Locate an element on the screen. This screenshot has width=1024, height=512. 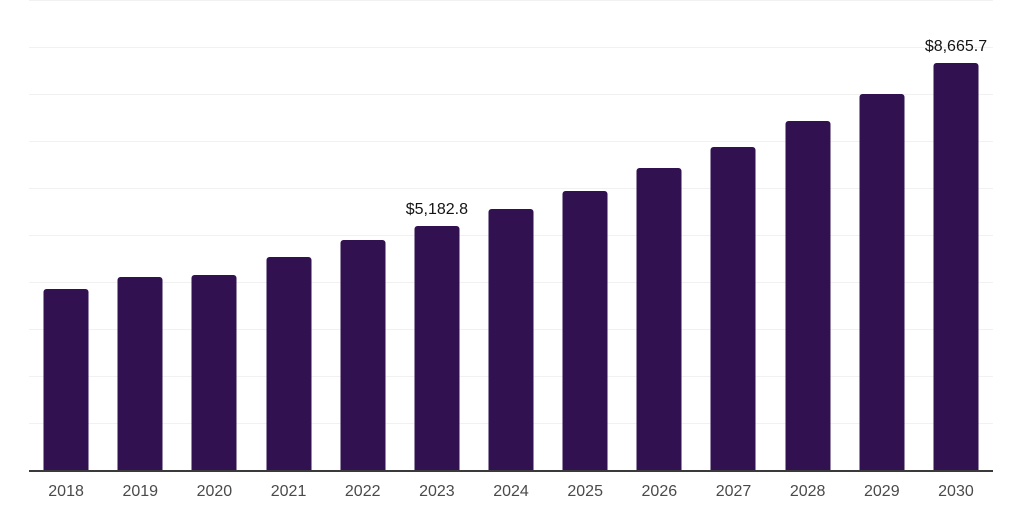
bar-column-2026 is located at coordinates (659, 235).